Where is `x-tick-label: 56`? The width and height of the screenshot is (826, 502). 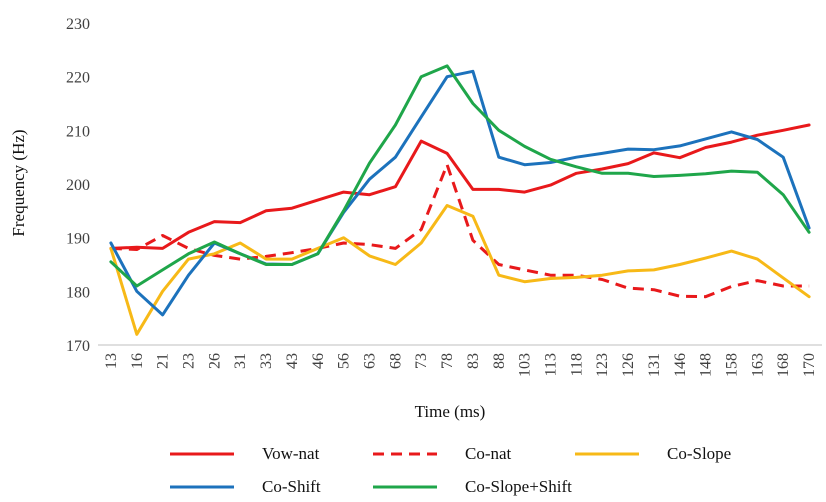
x-tick-label: 56 is located at coordinates (344, 361).